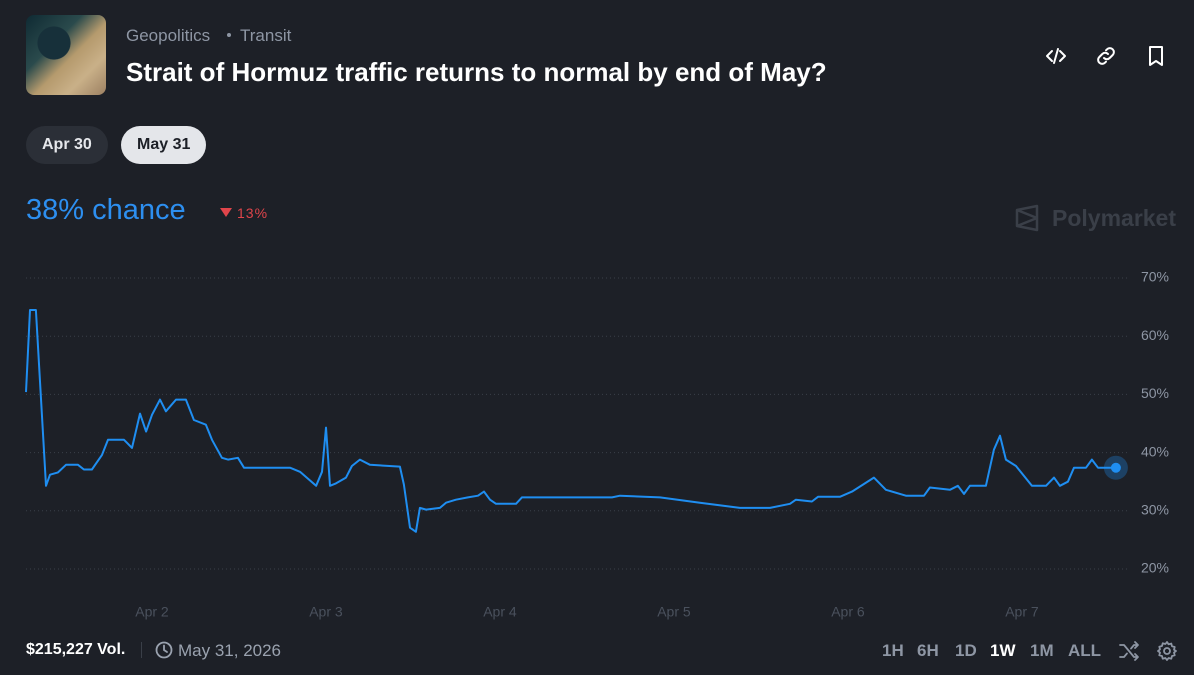 The image size is (1194, 675). What do you see at coordinates (230, 650) in the screenshot?
I see `end-date: May 31, 2026` at bounding box center [230, 650].